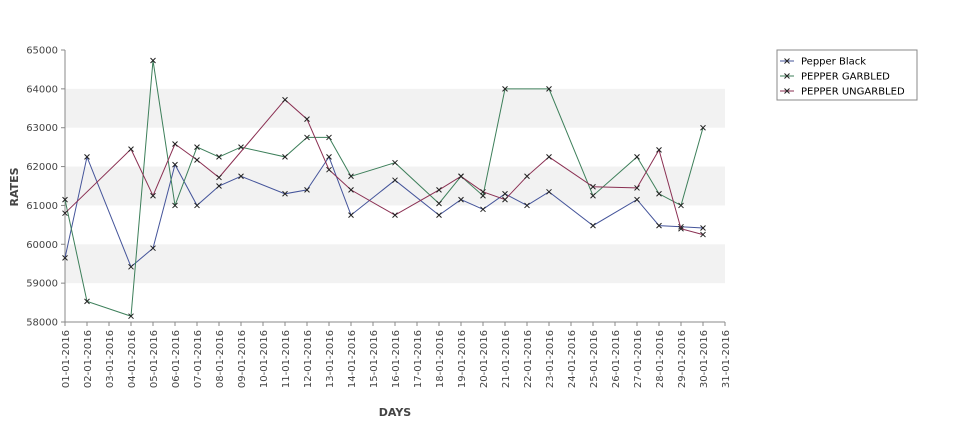  What do you see at coordinates (395, 412) in the screenshot?
I see `x-axis-title: DAYS` at bounding box center [395, 412].